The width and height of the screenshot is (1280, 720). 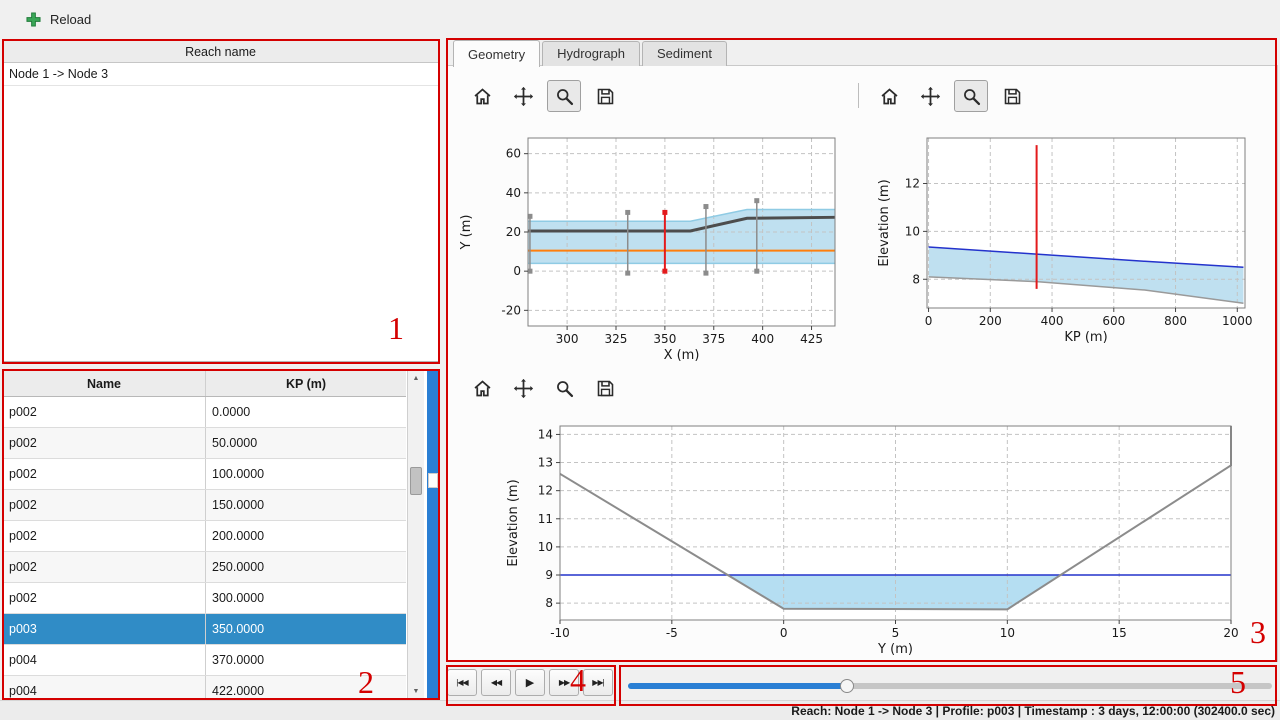 I want to click on svg-text: 20, so click(x=513, y=232).